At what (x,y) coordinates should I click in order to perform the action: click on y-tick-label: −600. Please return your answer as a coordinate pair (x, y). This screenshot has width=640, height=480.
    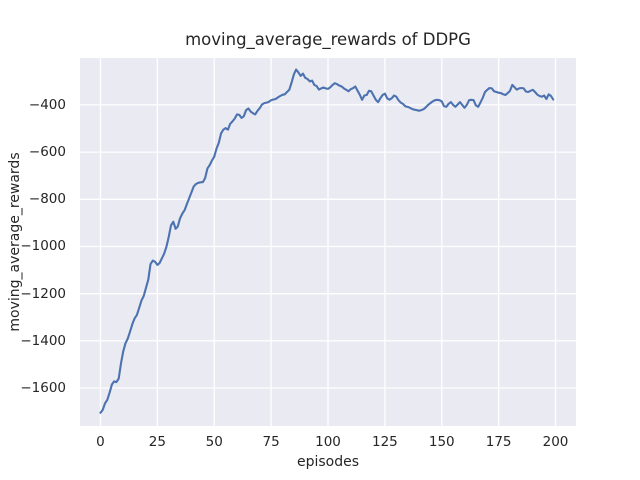
    Looking at the image, I should click on (47, 152).